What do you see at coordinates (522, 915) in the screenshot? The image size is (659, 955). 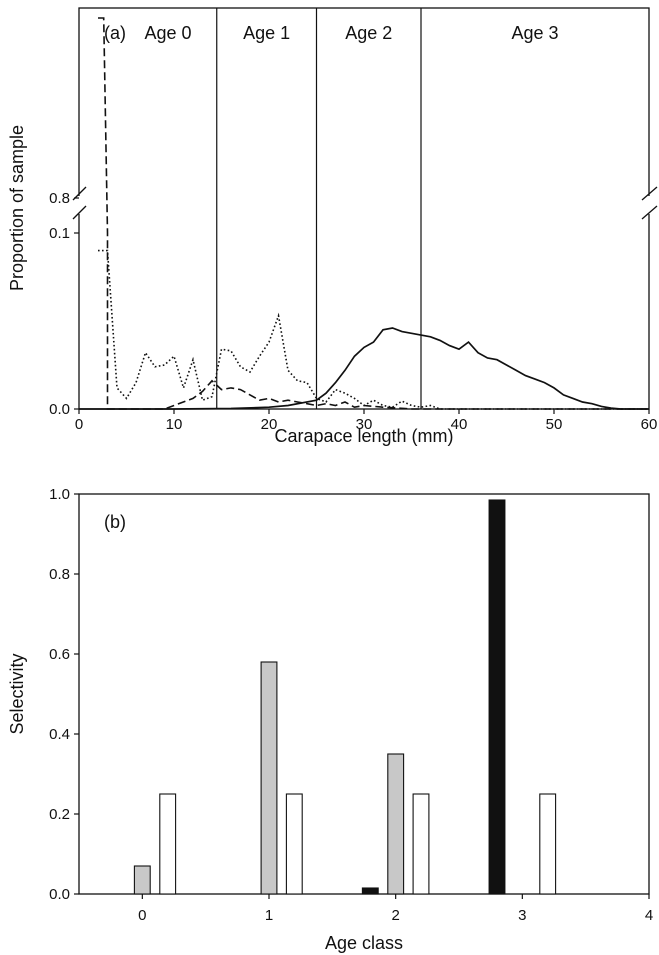 I see `x-tick-label: 3` at bounding box center [522, 915].